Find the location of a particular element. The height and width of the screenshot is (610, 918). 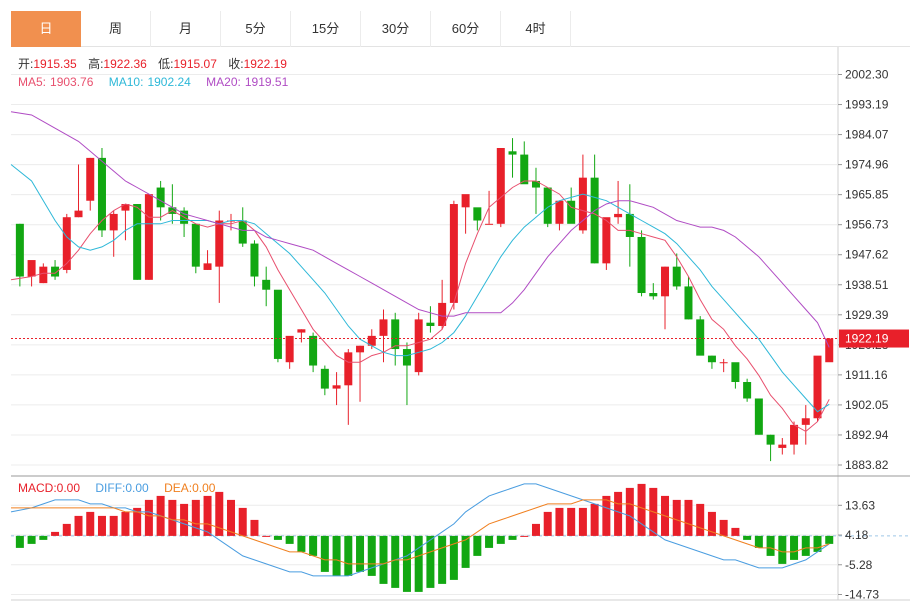

tab-2: 月 is located at coordinates (186, 29).